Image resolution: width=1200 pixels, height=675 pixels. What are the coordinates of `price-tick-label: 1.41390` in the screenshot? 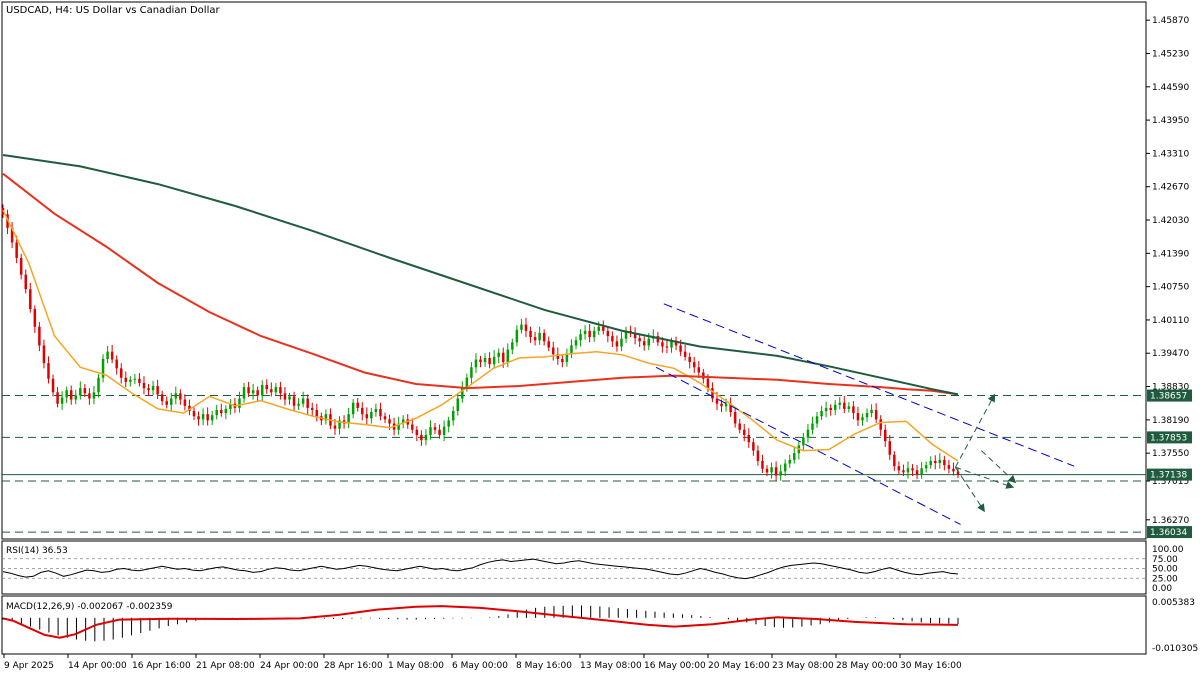 It's located at (1170, 254).